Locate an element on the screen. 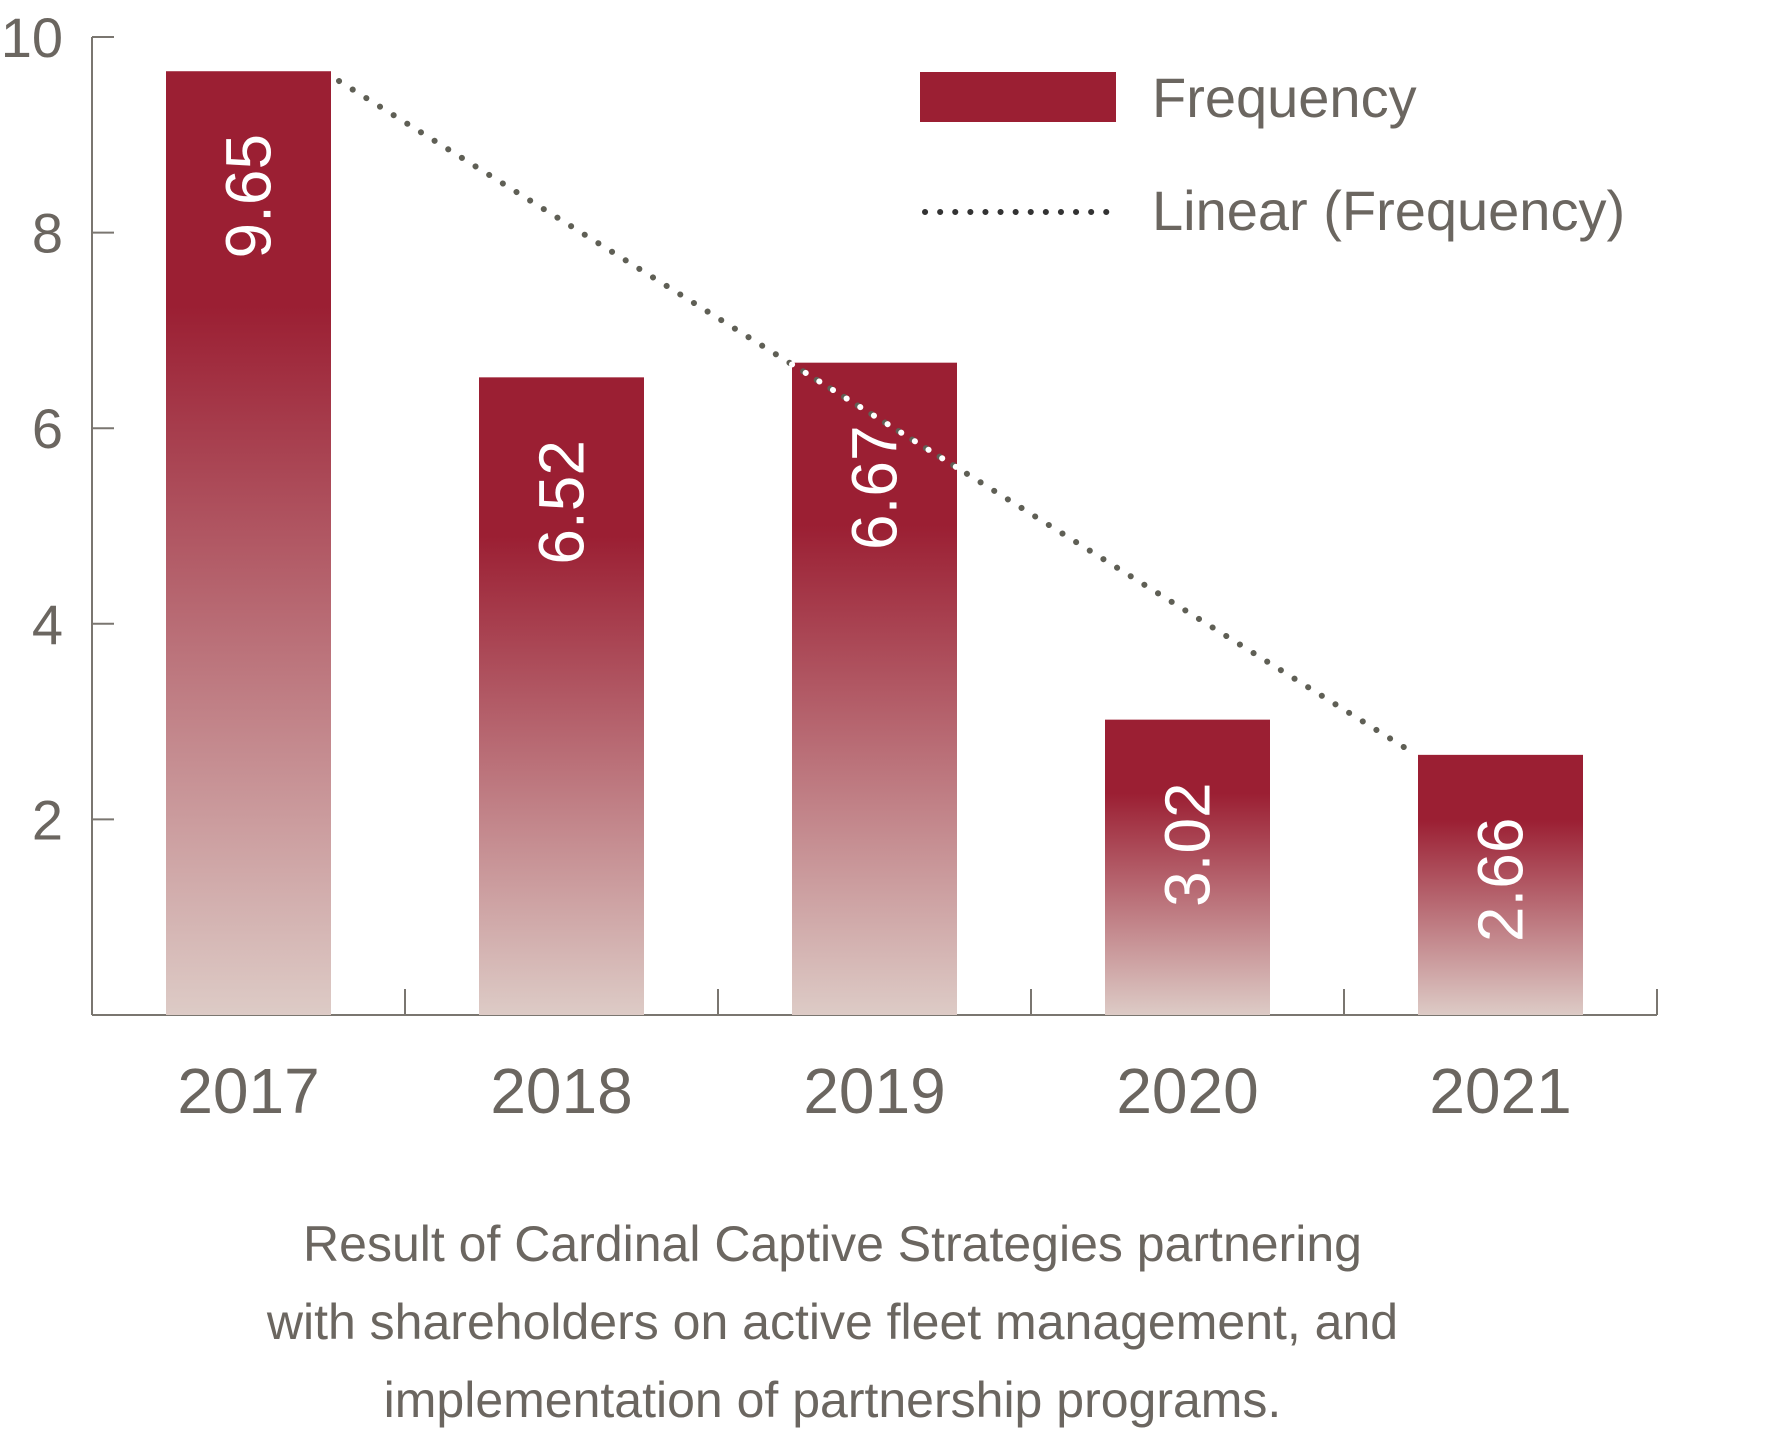 The height and width of the screenshot is (1441, 1789). bar-2020 is located at coordinates (1187, 867).